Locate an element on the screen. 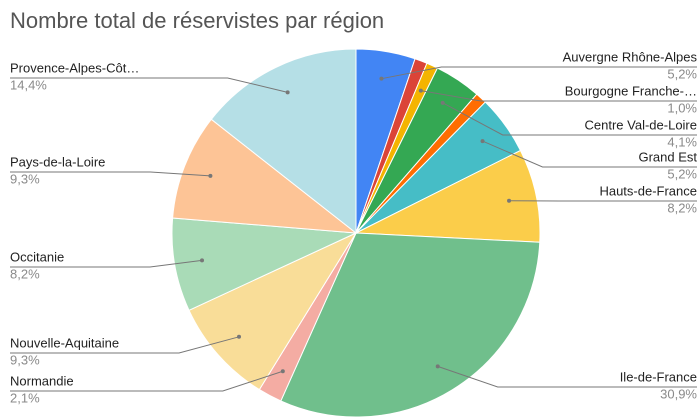  slice-label: Normandie is located at coordinates (42, 380).